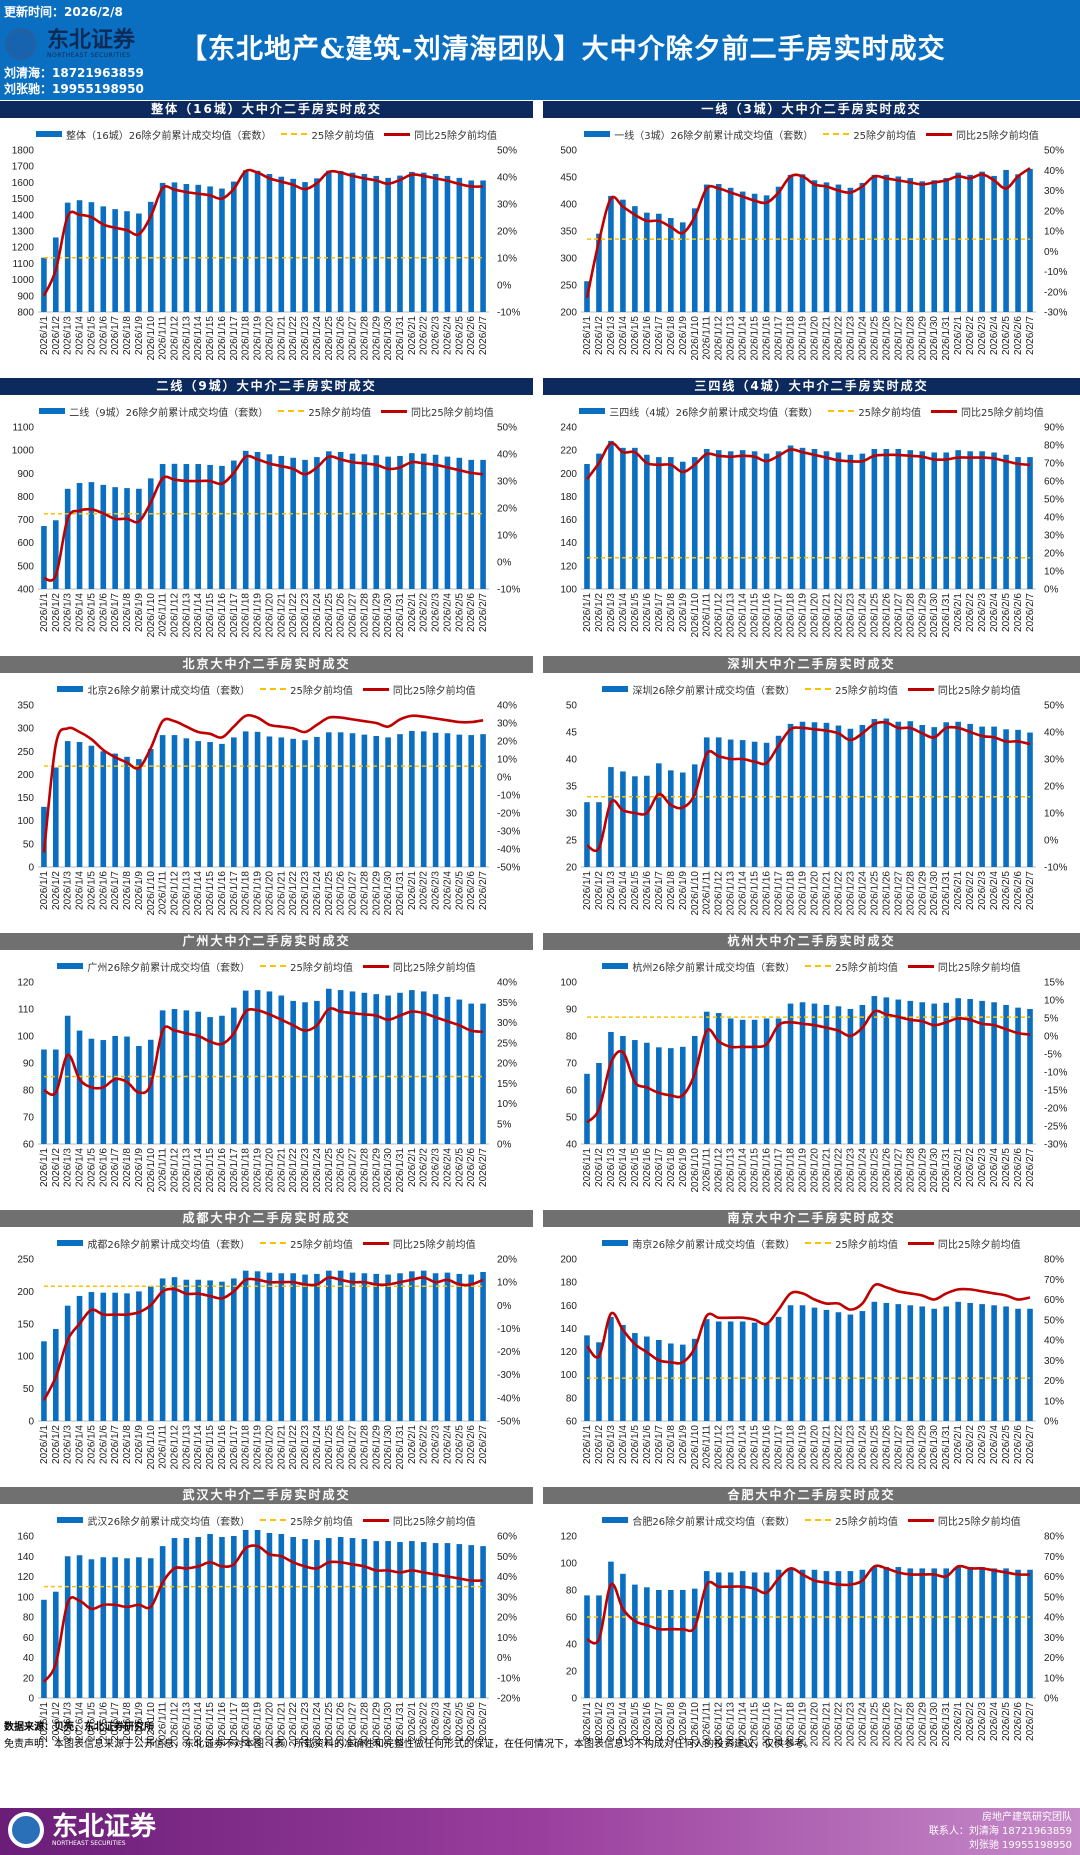 Image resolution: width=1080 pixels, height=1855 pixels. What do you see at coordinates (317, 1724) in the screenshot?
I see `x-tick-label: 2026/1/24` at bounding box center [317, 1724].